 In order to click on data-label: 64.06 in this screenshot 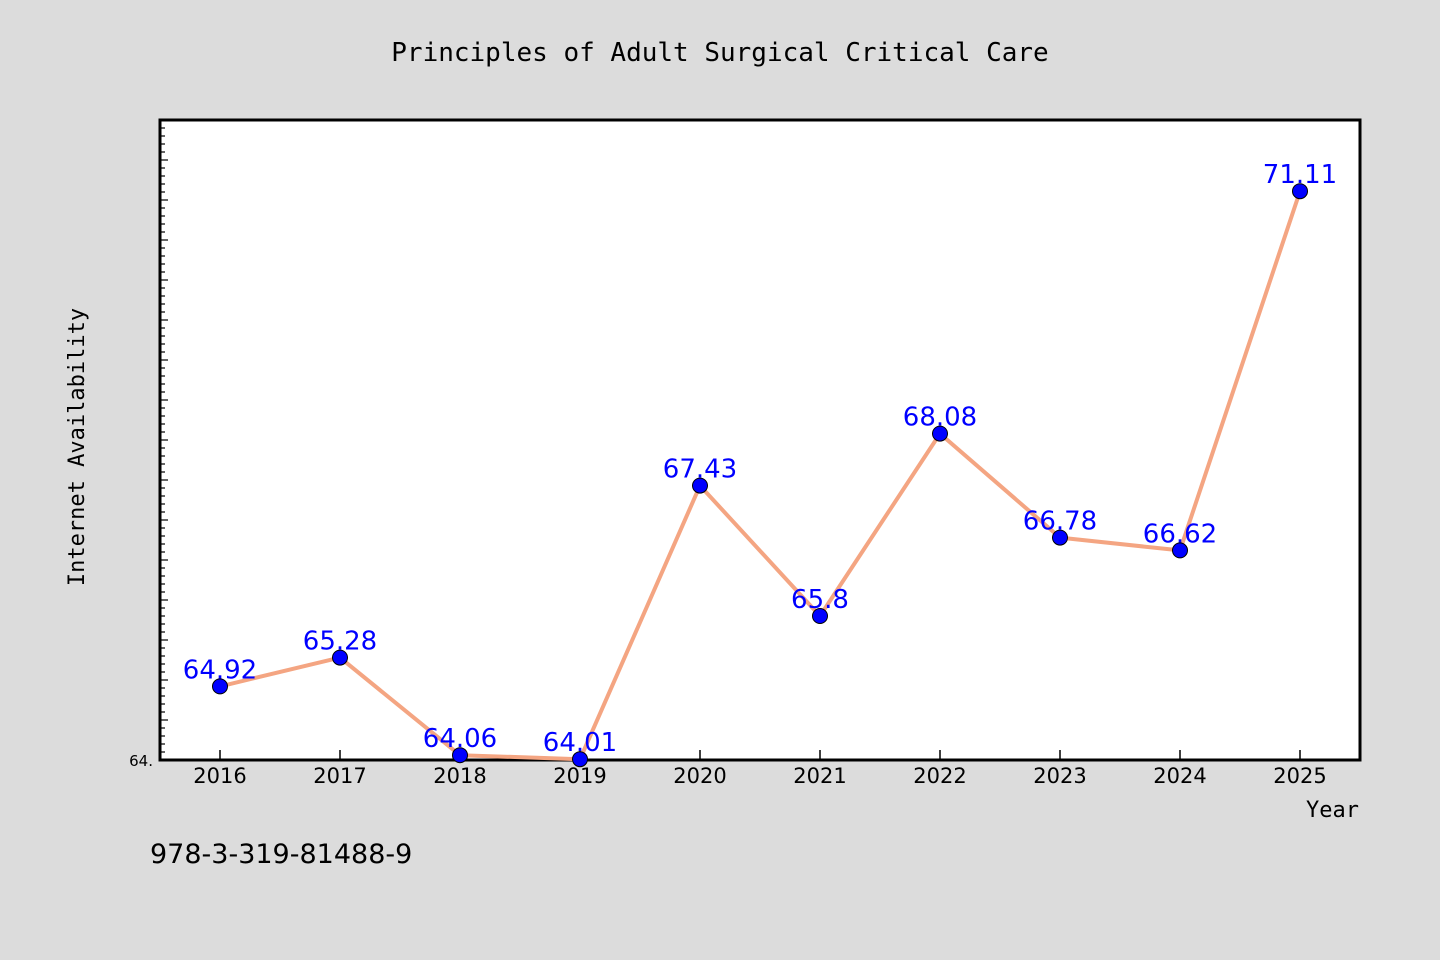, I will do `click(460, 739)`.